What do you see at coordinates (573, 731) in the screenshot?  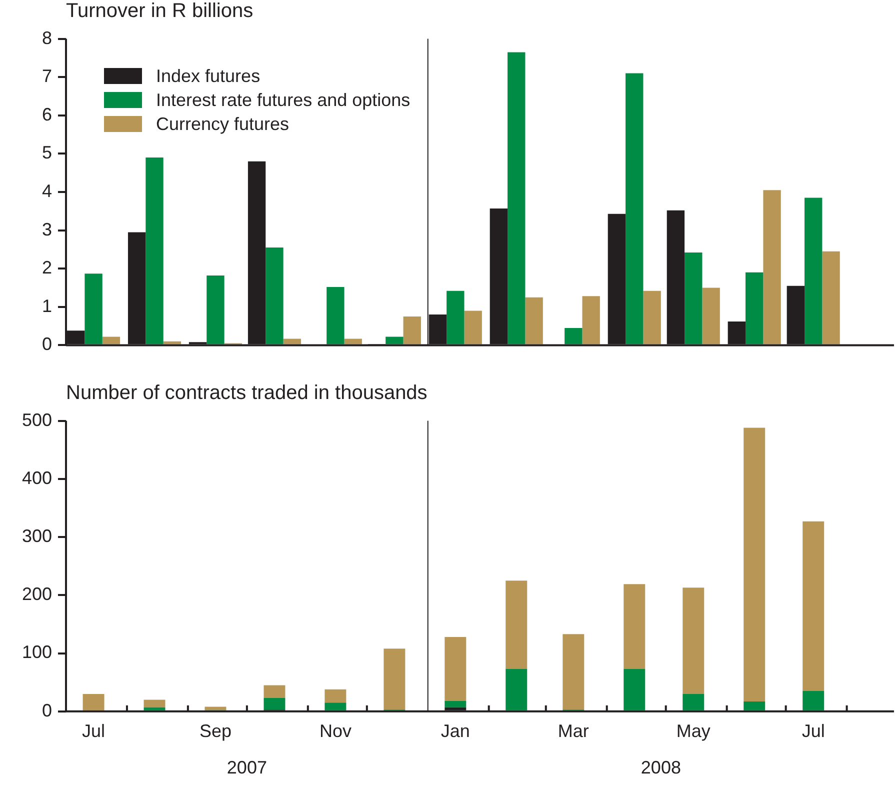 I see `x-tick-label: Mar` at bounding box center [573, 731].